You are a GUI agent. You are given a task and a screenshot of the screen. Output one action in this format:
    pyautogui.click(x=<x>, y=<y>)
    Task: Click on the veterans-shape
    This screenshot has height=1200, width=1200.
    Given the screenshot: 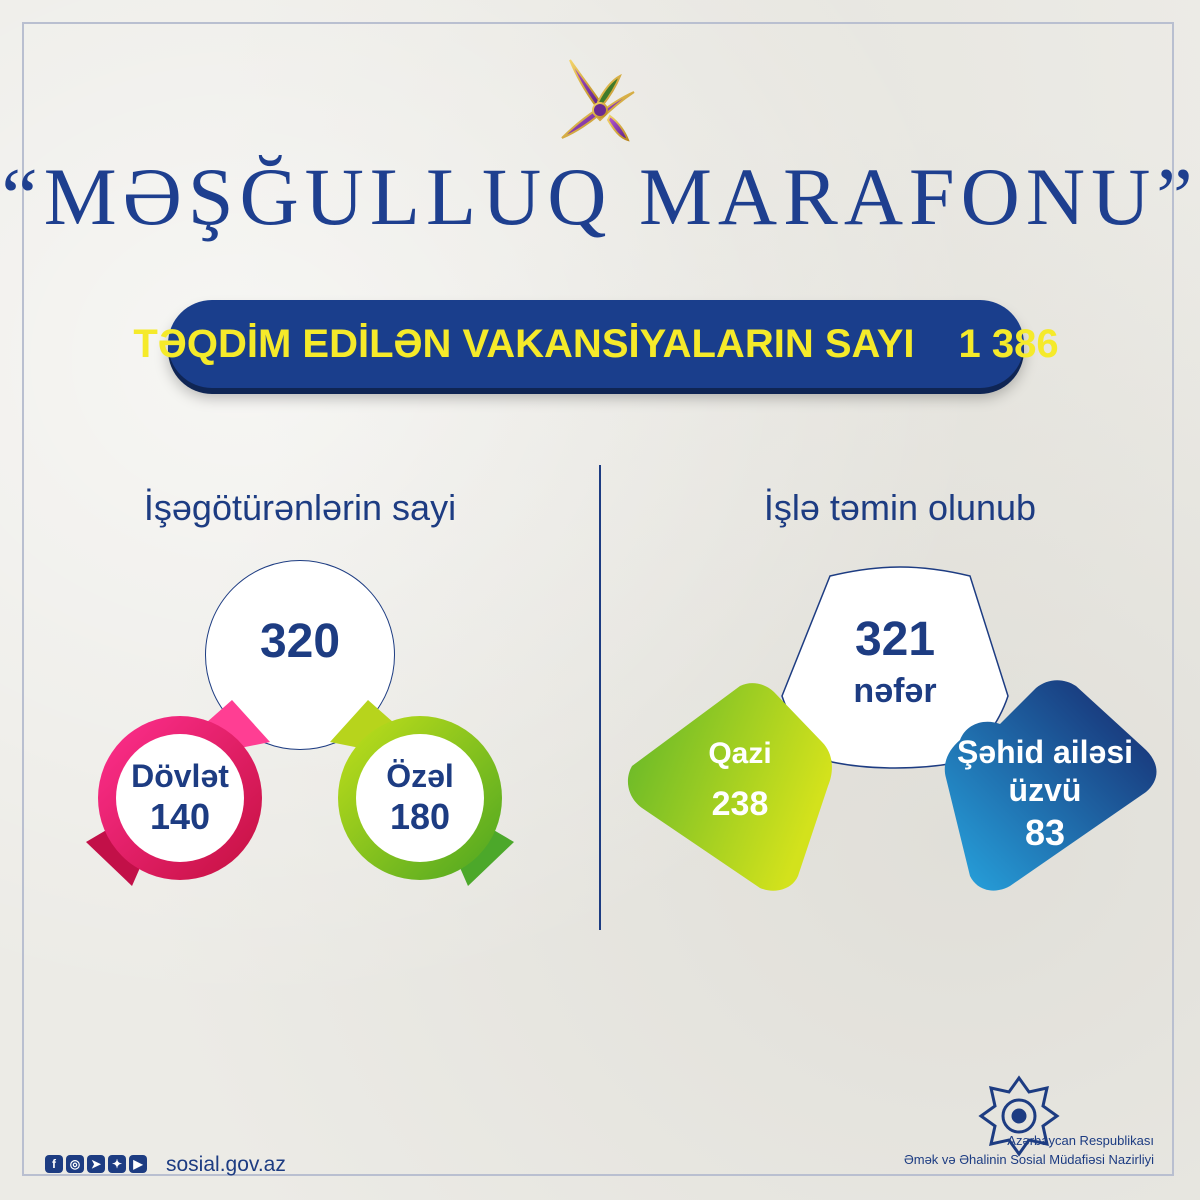 What is the action you would take?
    pyautogui.click(x=729, y=787)
    